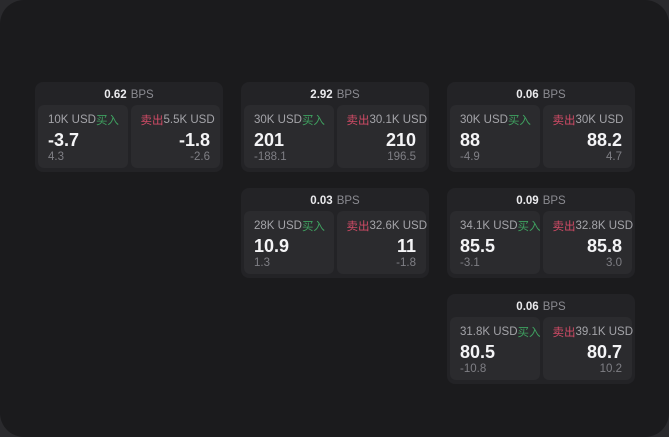 Image resolution: width=669 pixels, height=437 pixels. I want to click on sell-panel: 卖出 30.1K USD 210 196.5, so click(382, 136).